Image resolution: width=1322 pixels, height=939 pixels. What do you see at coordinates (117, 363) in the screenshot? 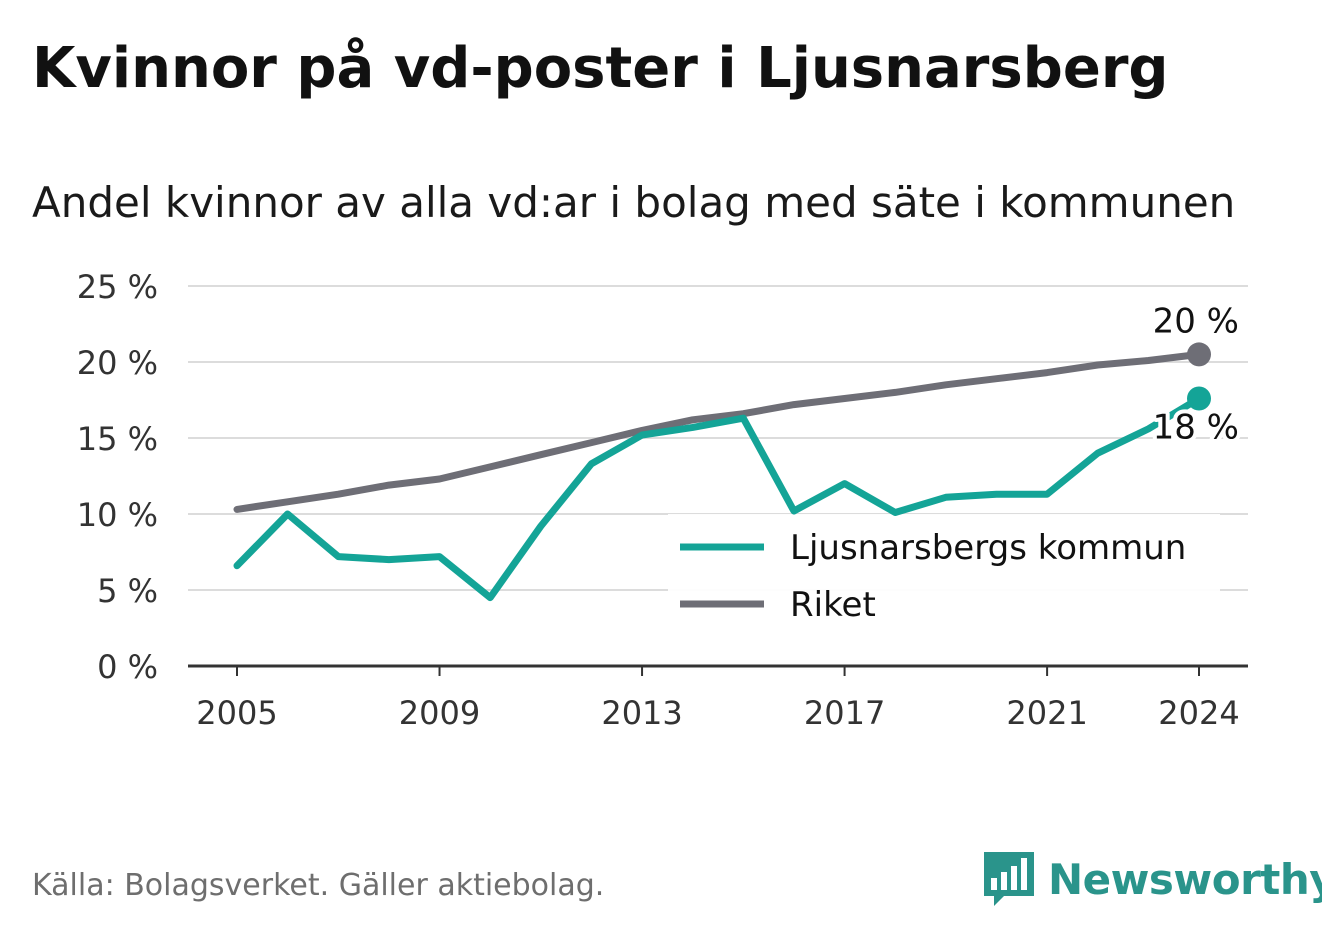
I see `y-tick-label: 20 %` at bounding box center [117, 363].